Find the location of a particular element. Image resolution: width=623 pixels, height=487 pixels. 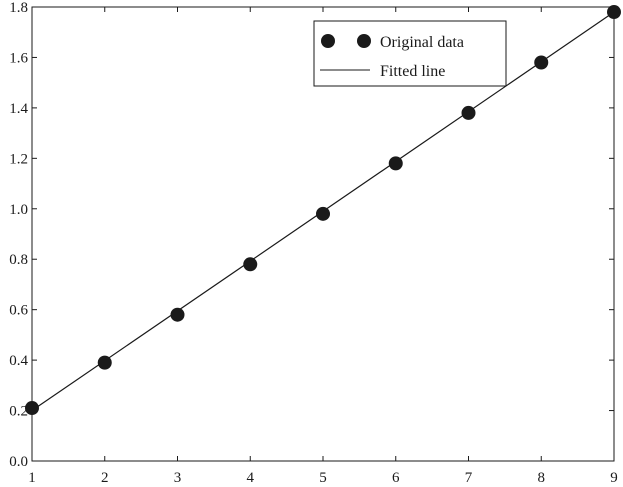

y-tick-label: 1.4 is located at coordinates (18, 109).